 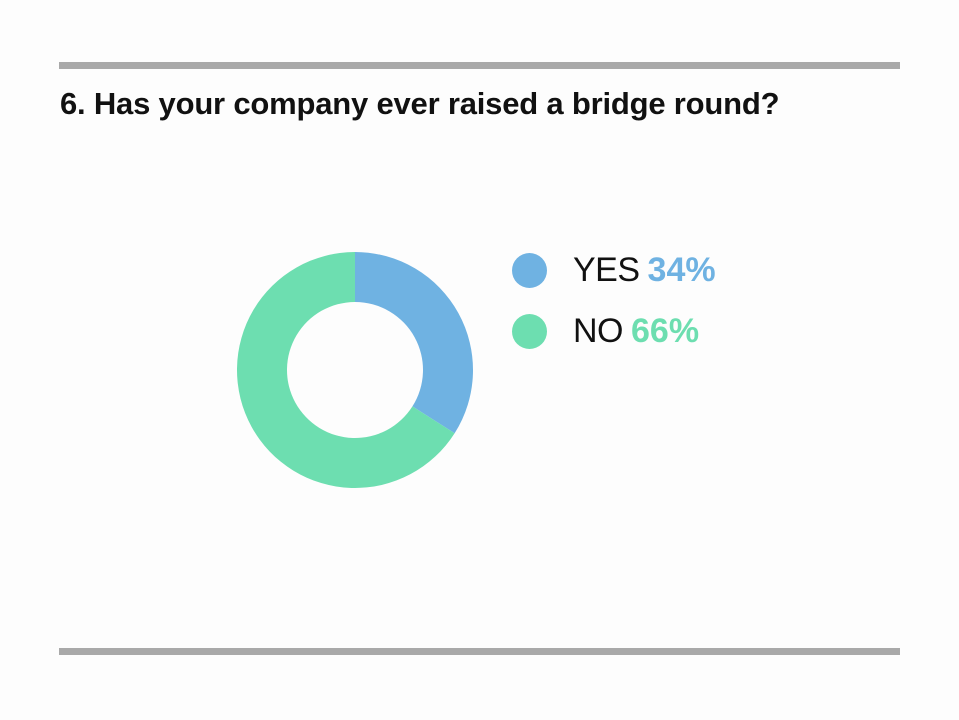 What do you see at coordinates (681, 269) in the screenshot?
I see `legend-value-yes: 34%` at bounding box center [681, 269].